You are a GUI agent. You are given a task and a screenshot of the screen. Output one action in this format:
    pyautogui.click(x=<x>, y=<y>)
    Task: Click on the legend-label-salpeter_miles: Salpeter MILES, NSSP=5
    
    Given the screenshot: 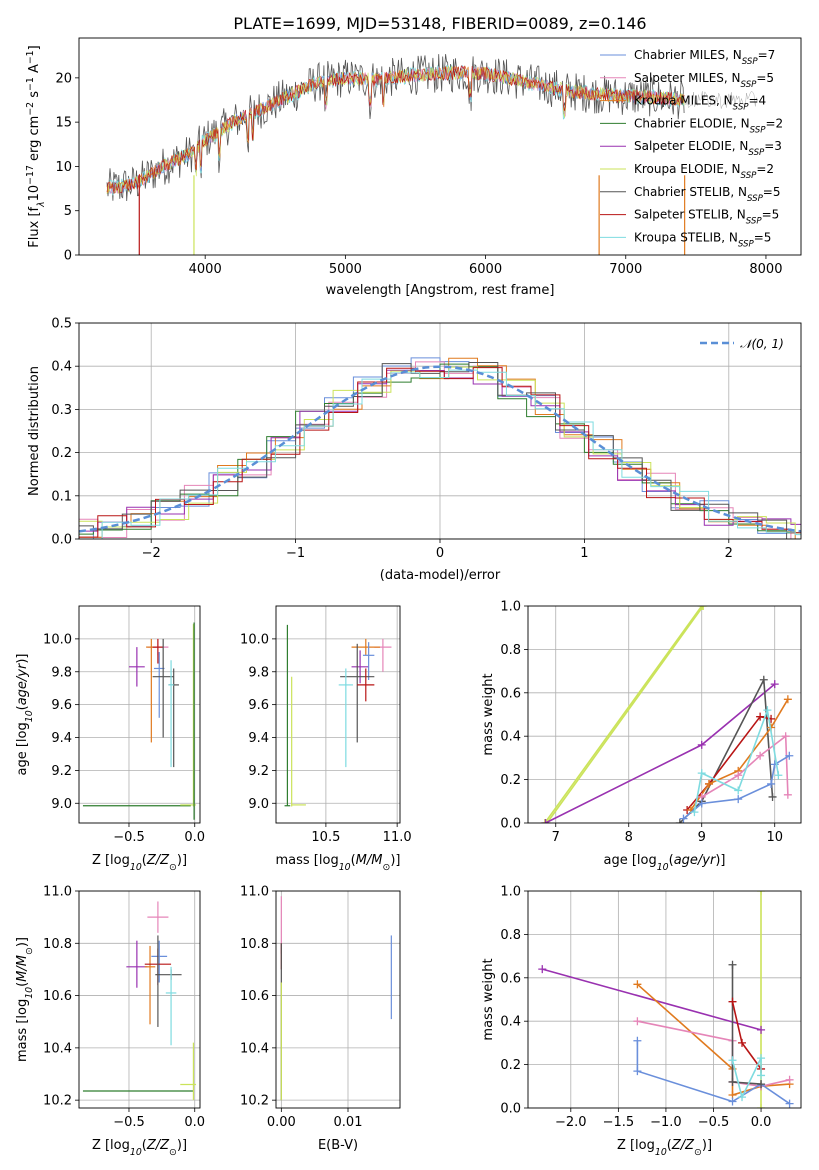 What is the action you would take?
    pyautogui.click(x=704, y=80)
    